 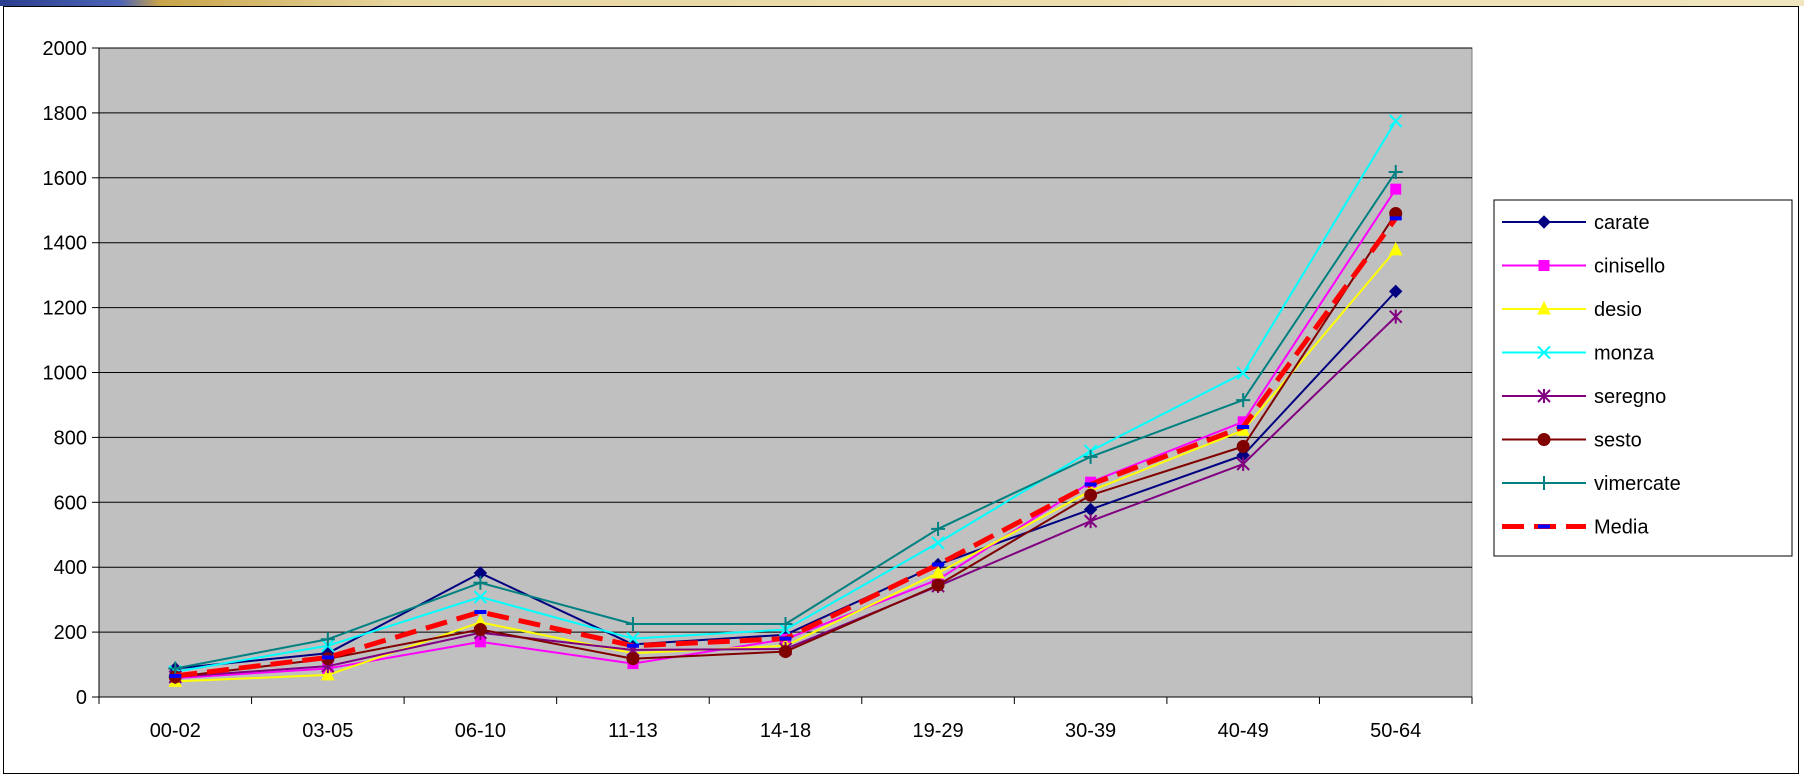 I want to click on x-tick-label: 11-13, so click(x=633, y=731).